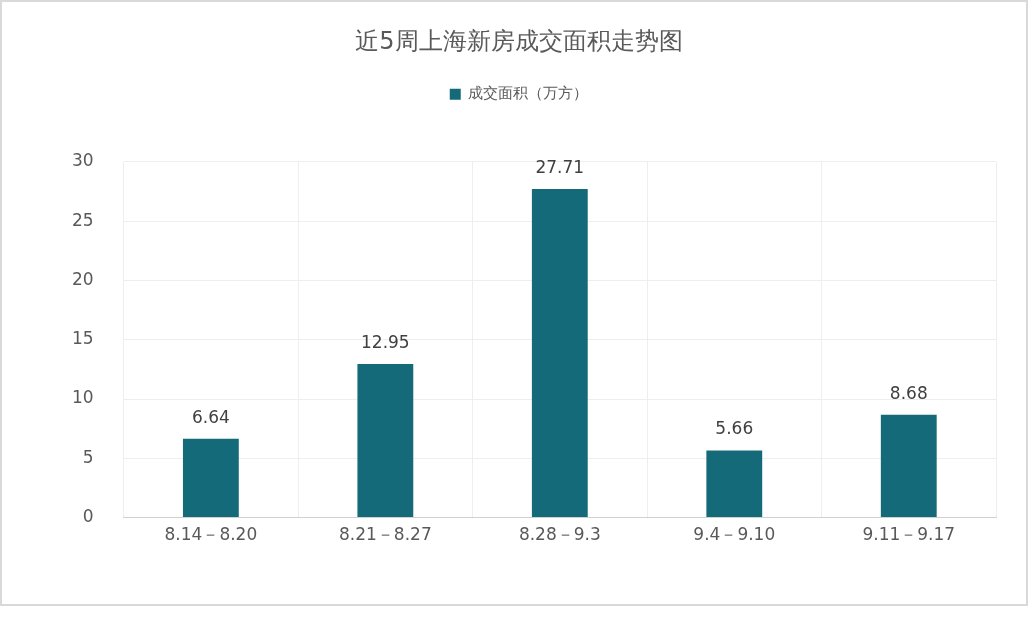 The image size is (1028, 617). I want to click on y-tick-label: 25, so click(82, 219).